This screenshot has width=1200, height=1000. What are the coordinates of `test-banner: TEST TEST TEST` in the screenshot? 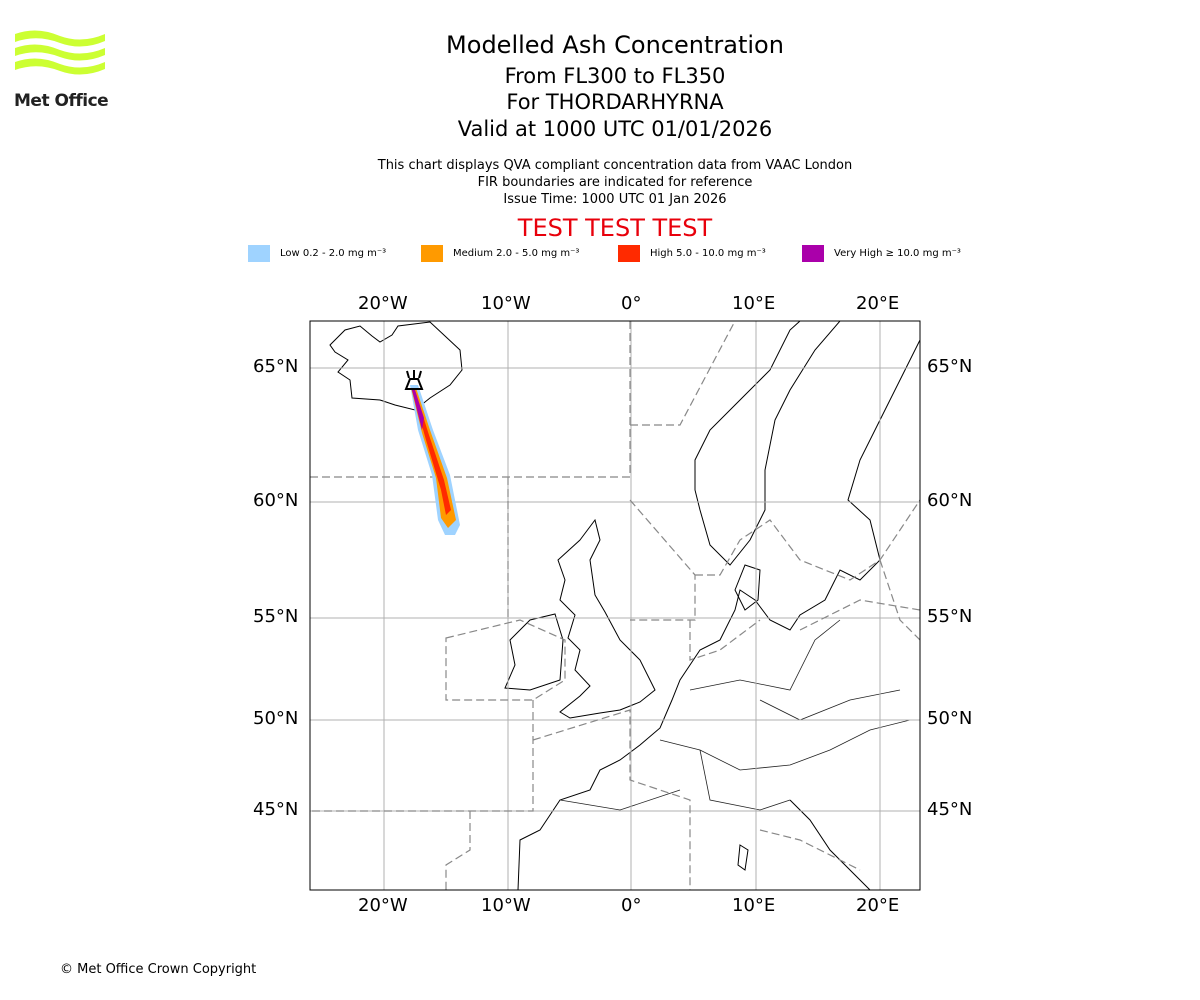 It's located at (615, 228).